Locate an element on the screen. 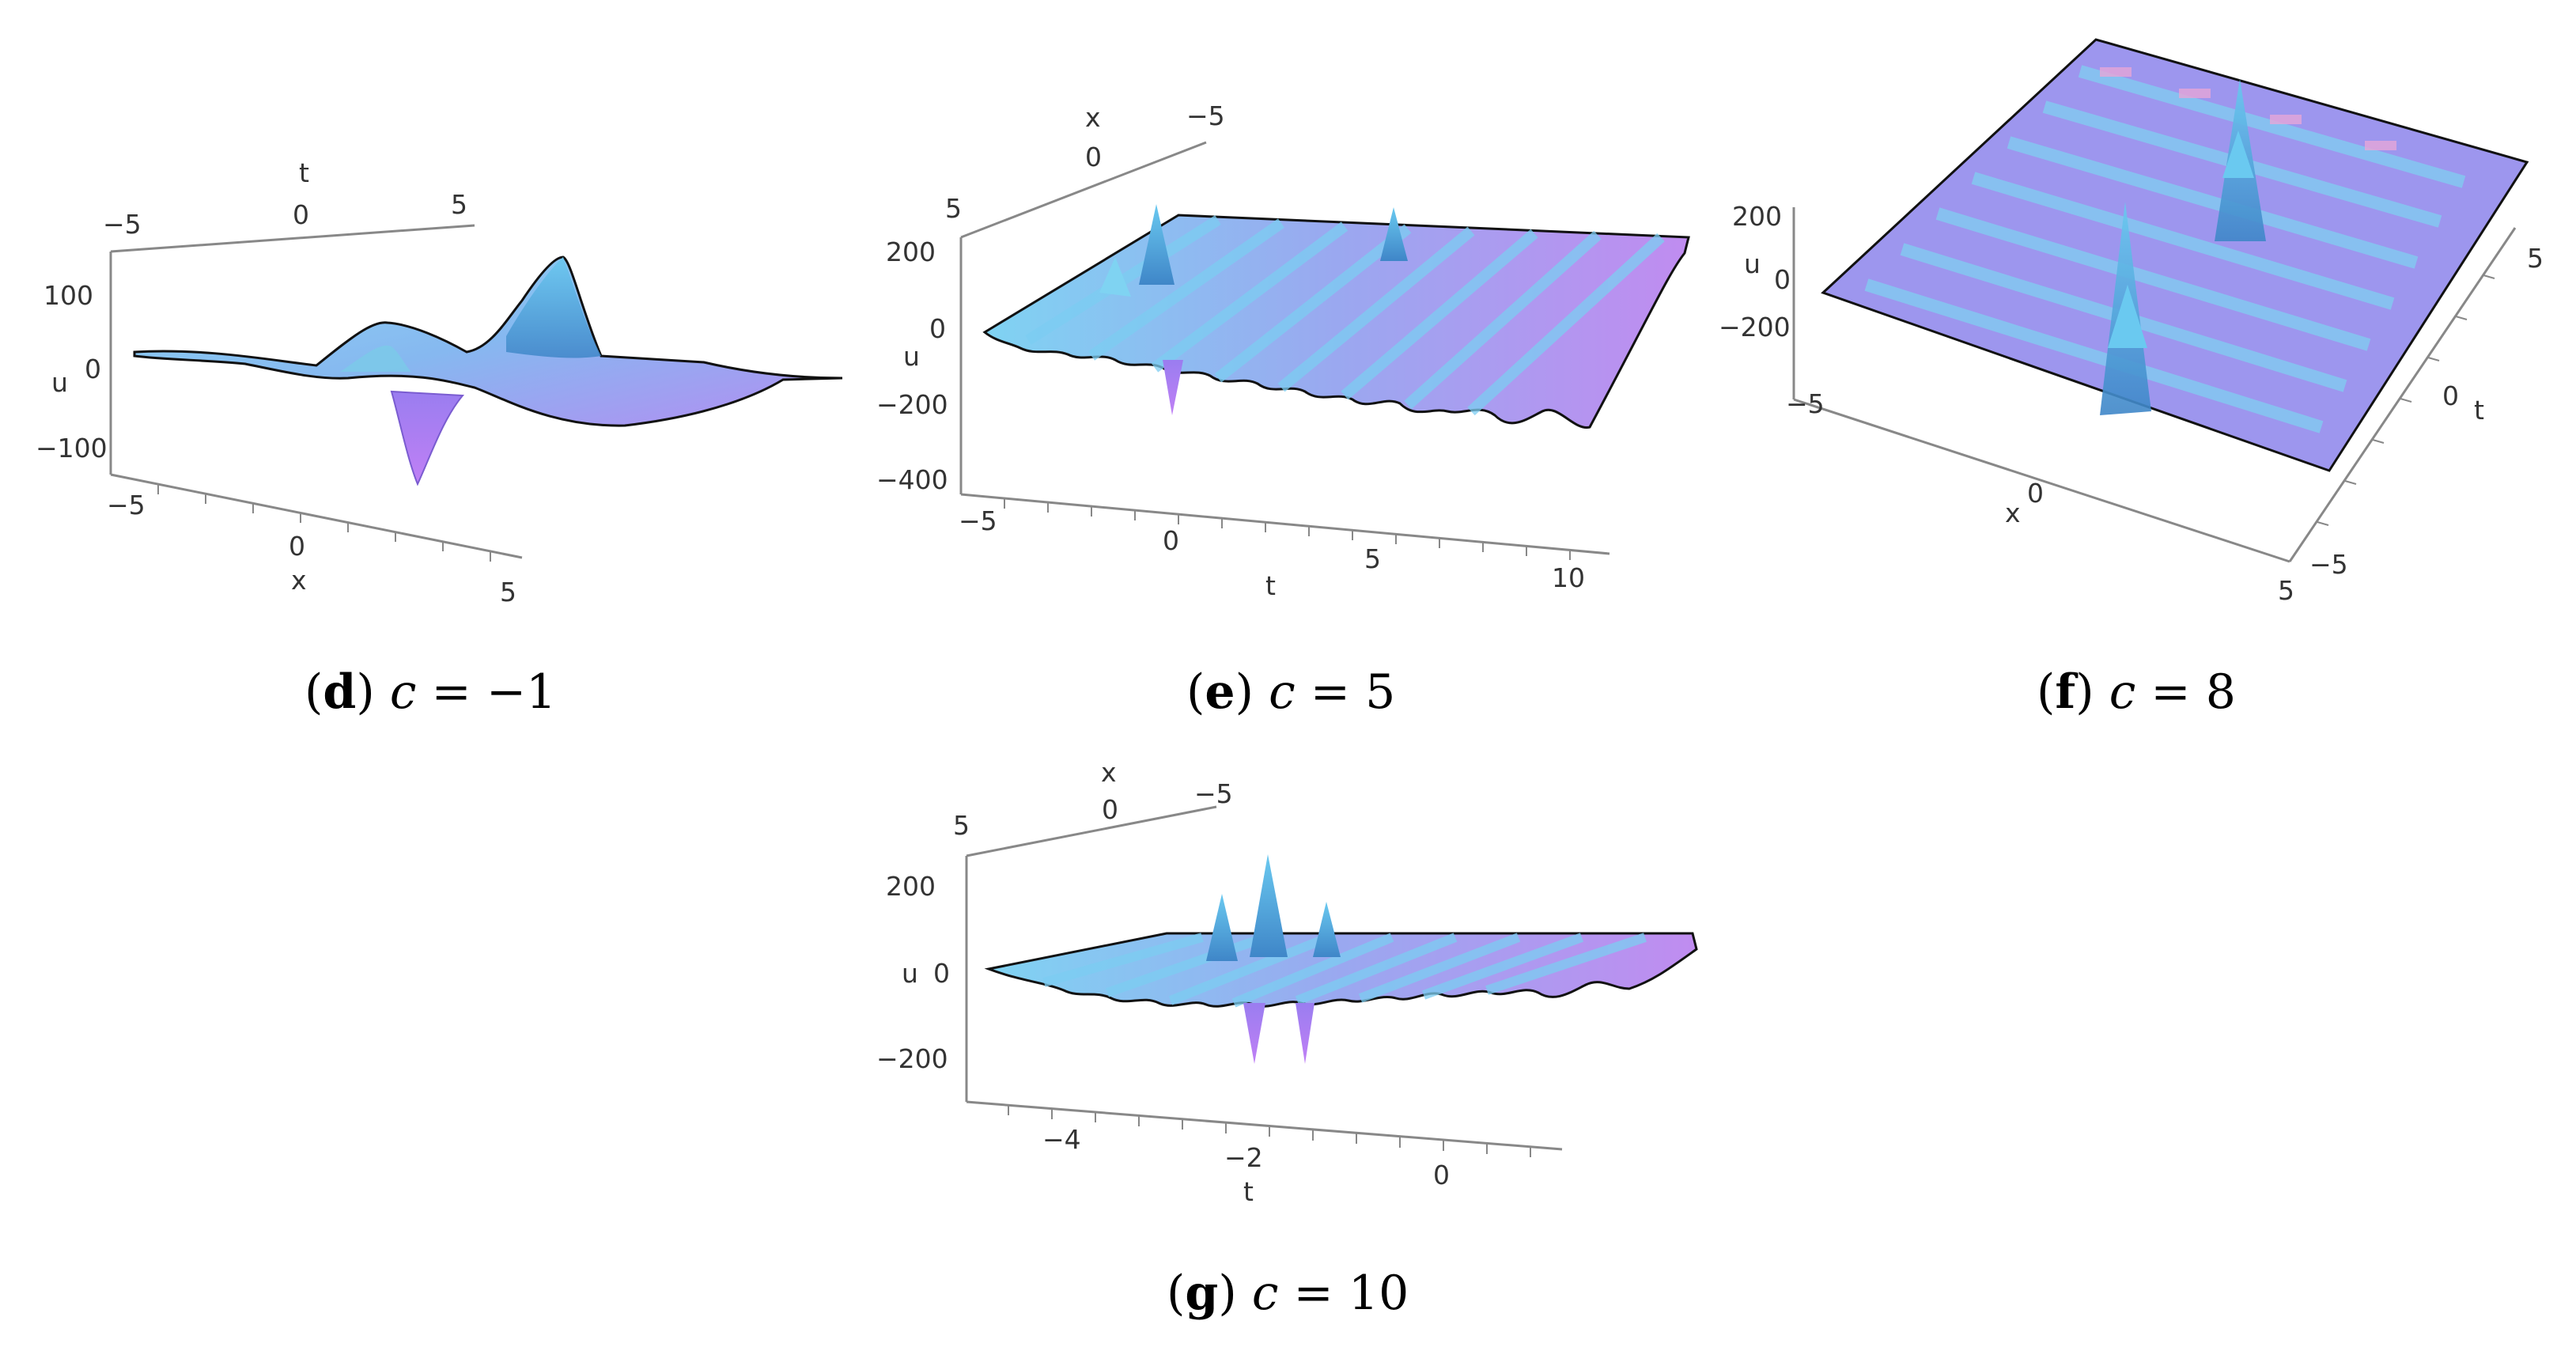  caption-f-param: c is located at coordinates (2122, 692).